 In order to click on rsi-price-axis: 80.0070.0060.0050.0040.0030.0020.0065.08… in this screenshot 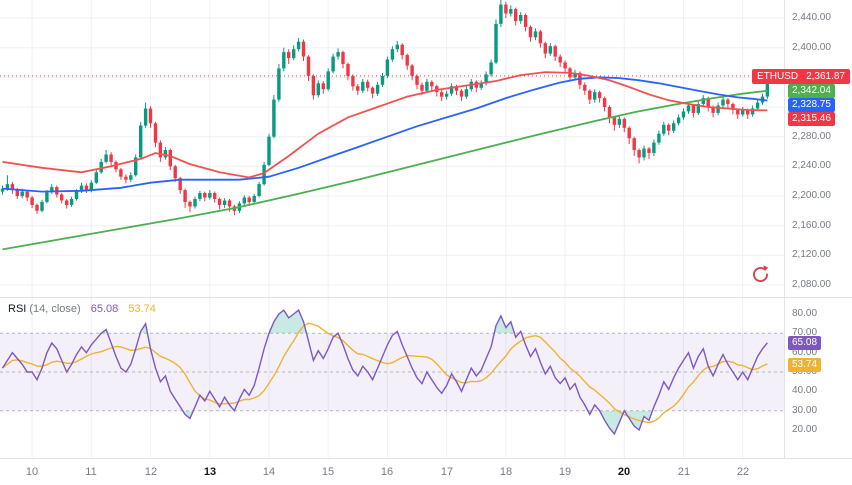, I will do `click(818, 378)`.